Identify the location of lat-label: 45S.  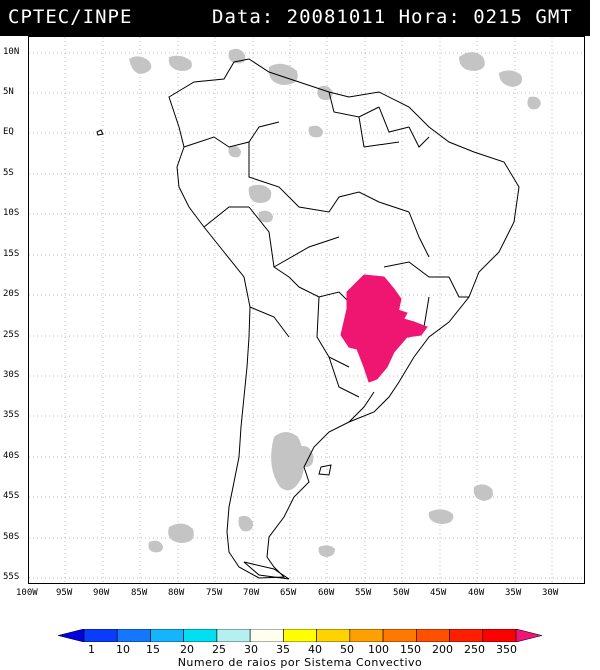
(11, 496).